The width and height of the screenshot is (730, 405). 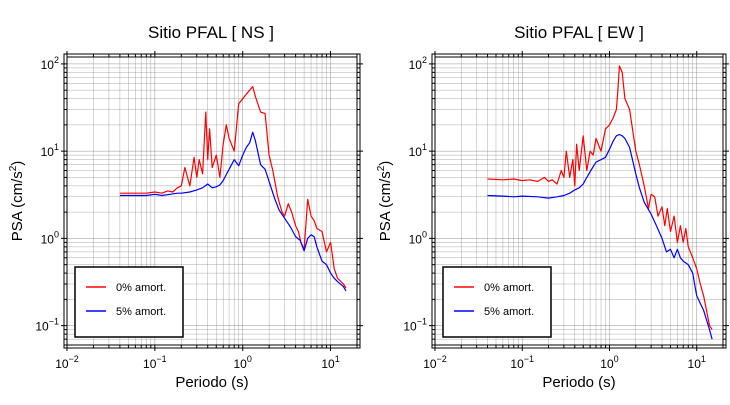 What do you see at coordinates (211, 32) in the screenshot?
I see `chart-title: Sitio PFAL [ NS ]` at bounding box center [211, 32].